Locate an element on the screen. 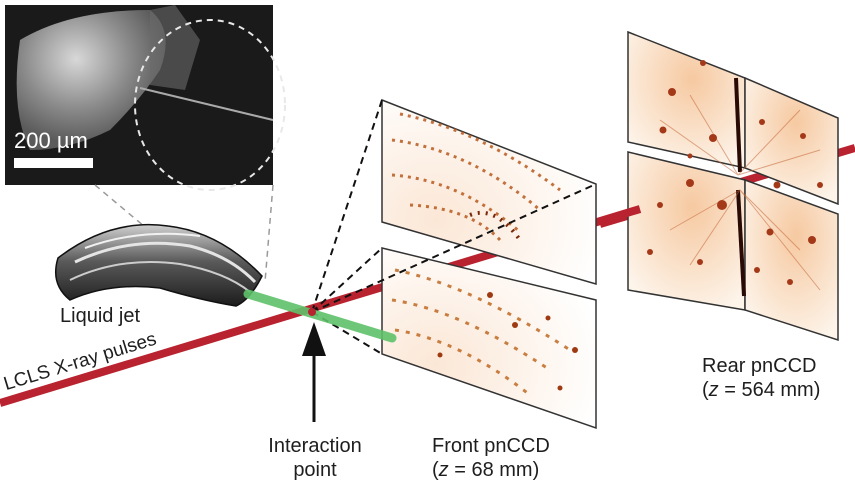  front-pnccd-label: Front pnCCD (z = 68 mm) is located at coordinates (491, 458).